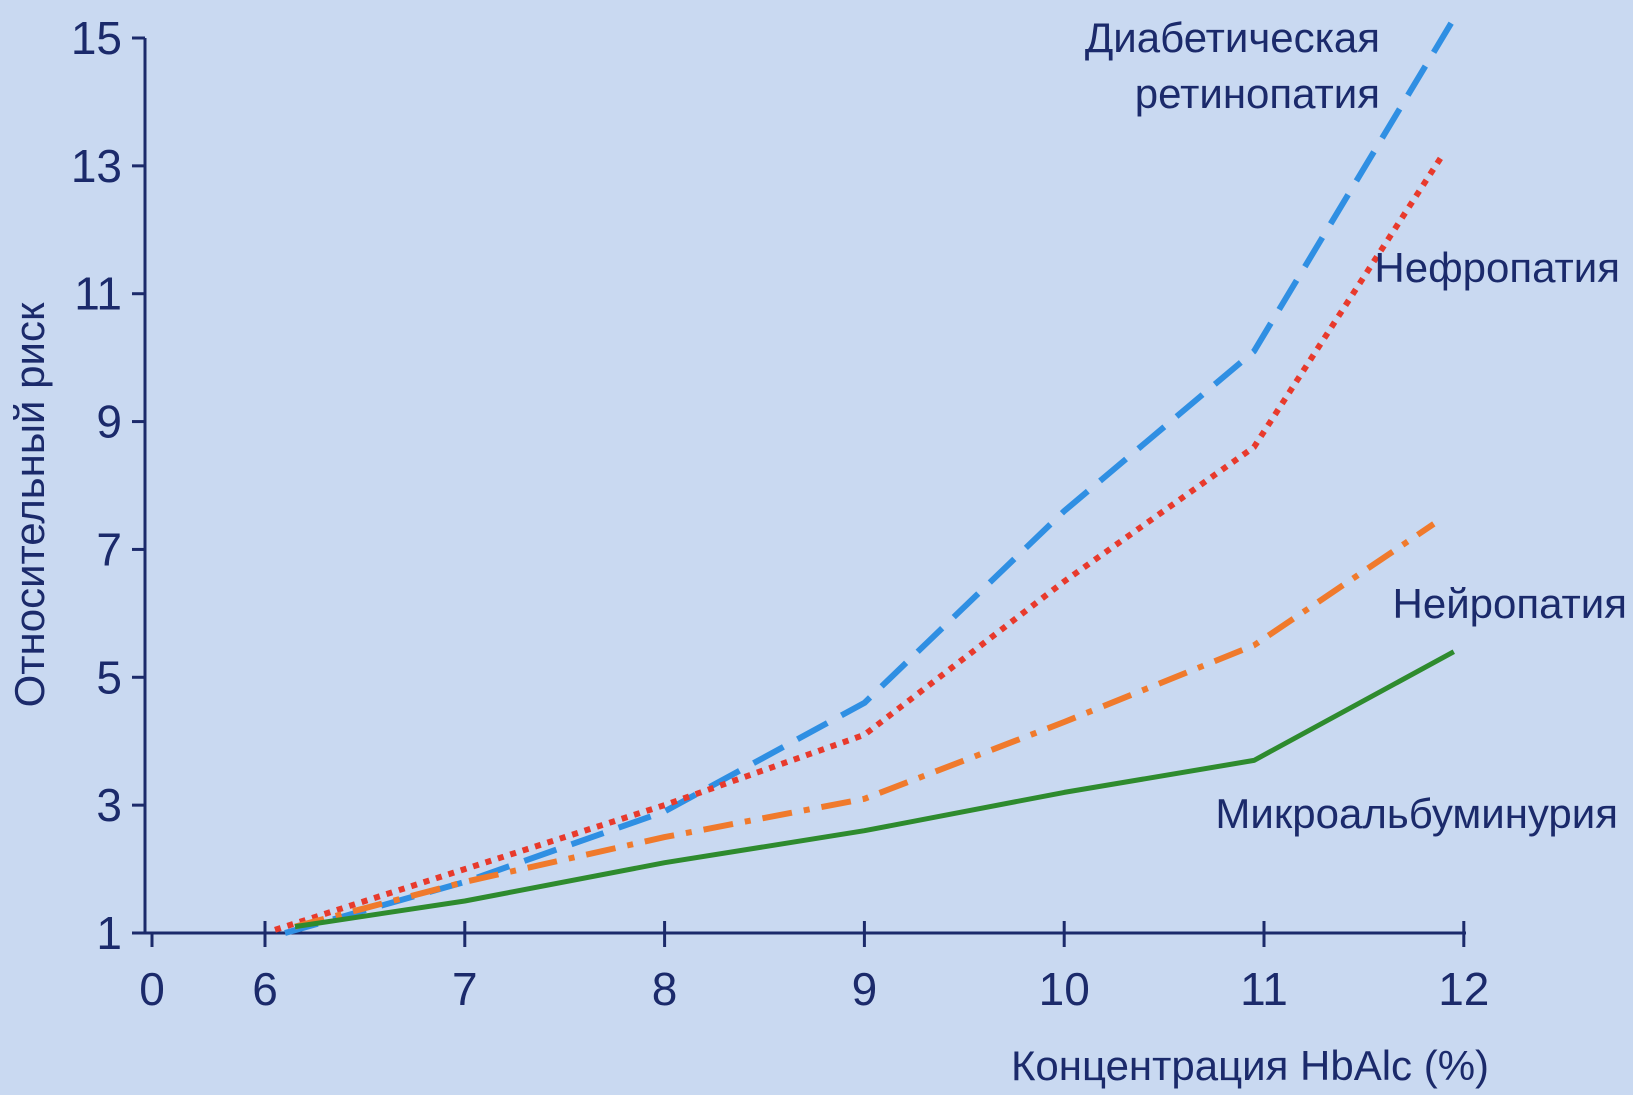  I want to click on x-axis-title: Концентрация HbAlc (%), so click(1250, 1065).